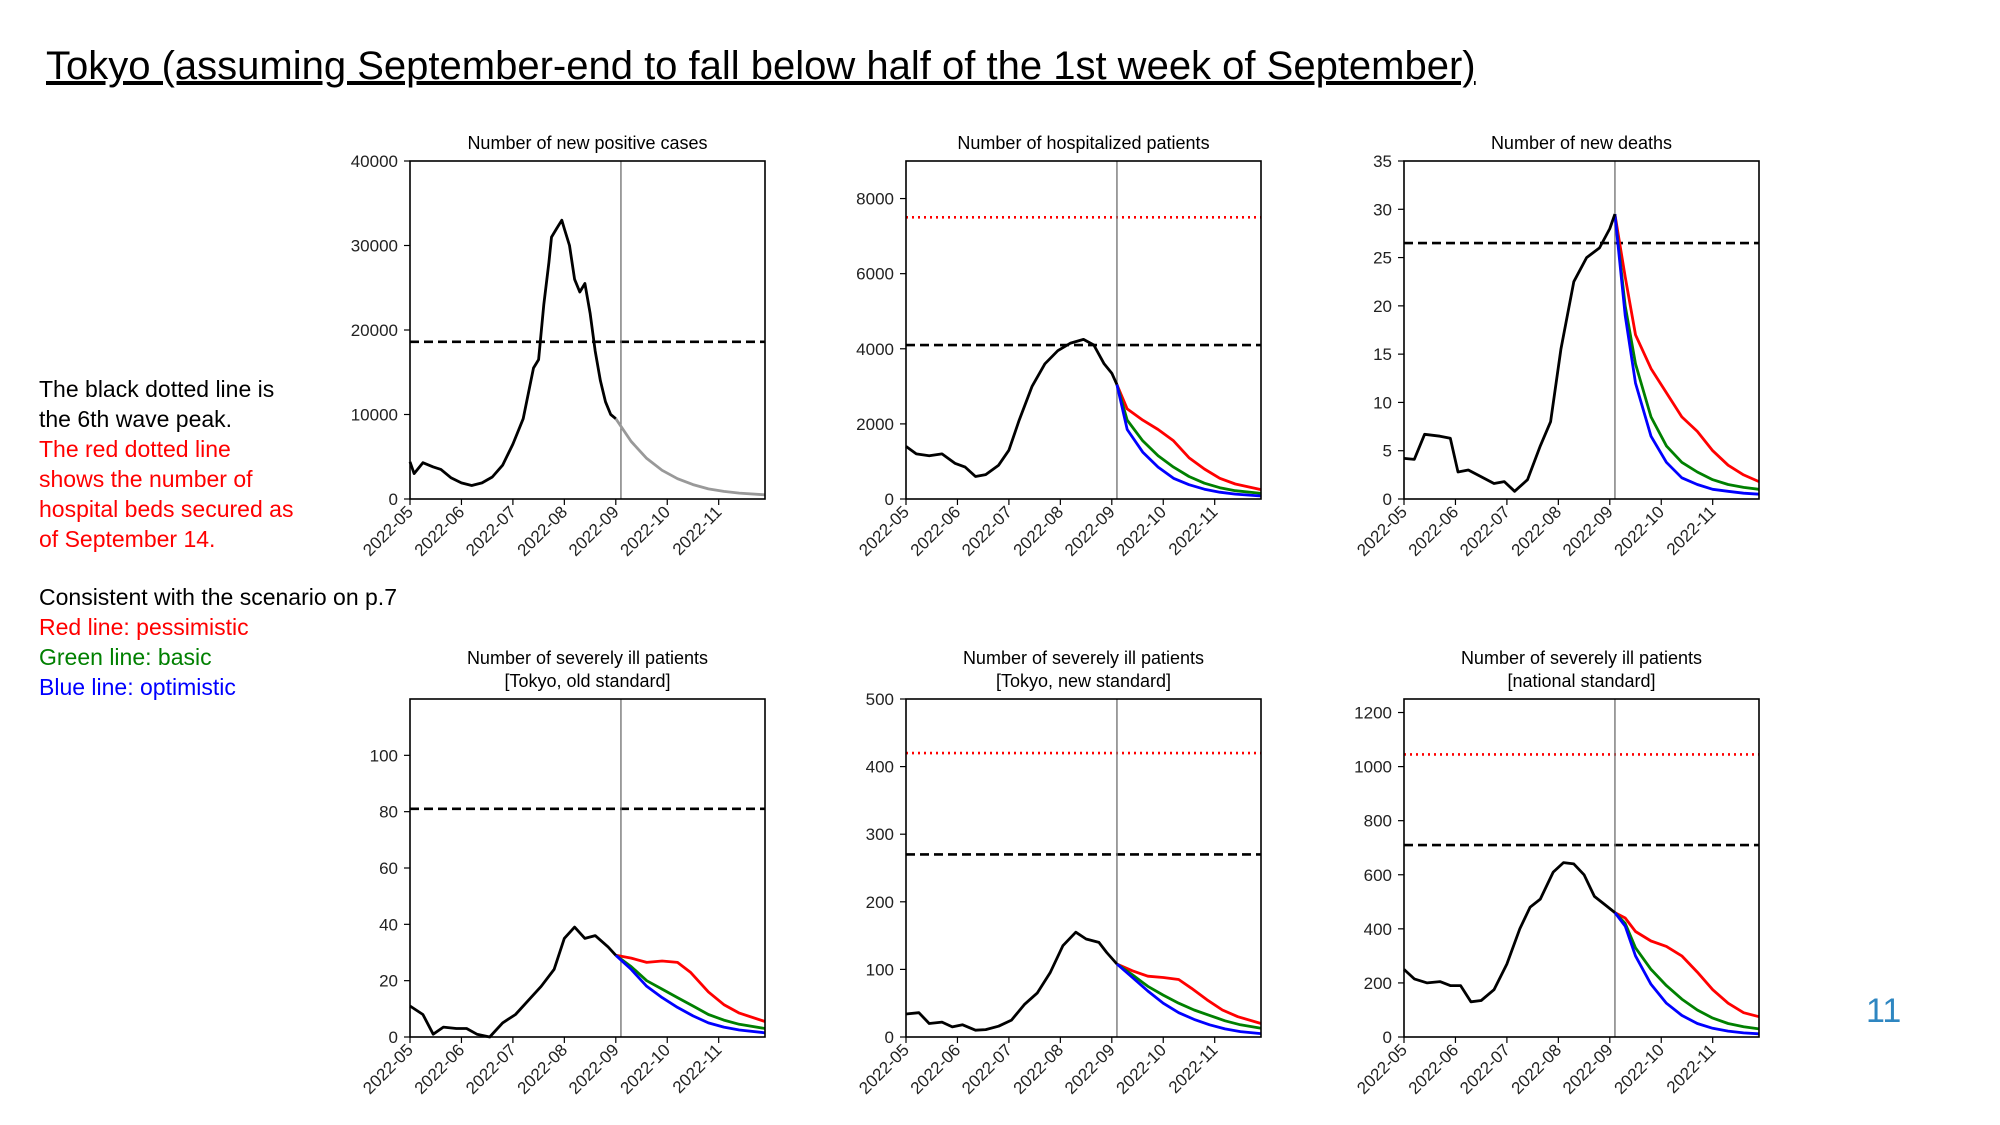 The height and width of the screenshot is (1125, 2000). What do you see at coordinates (125, 657) in the screenshot?
I see `legend-basic: Green line: basic` at bounding box center [125, 657].